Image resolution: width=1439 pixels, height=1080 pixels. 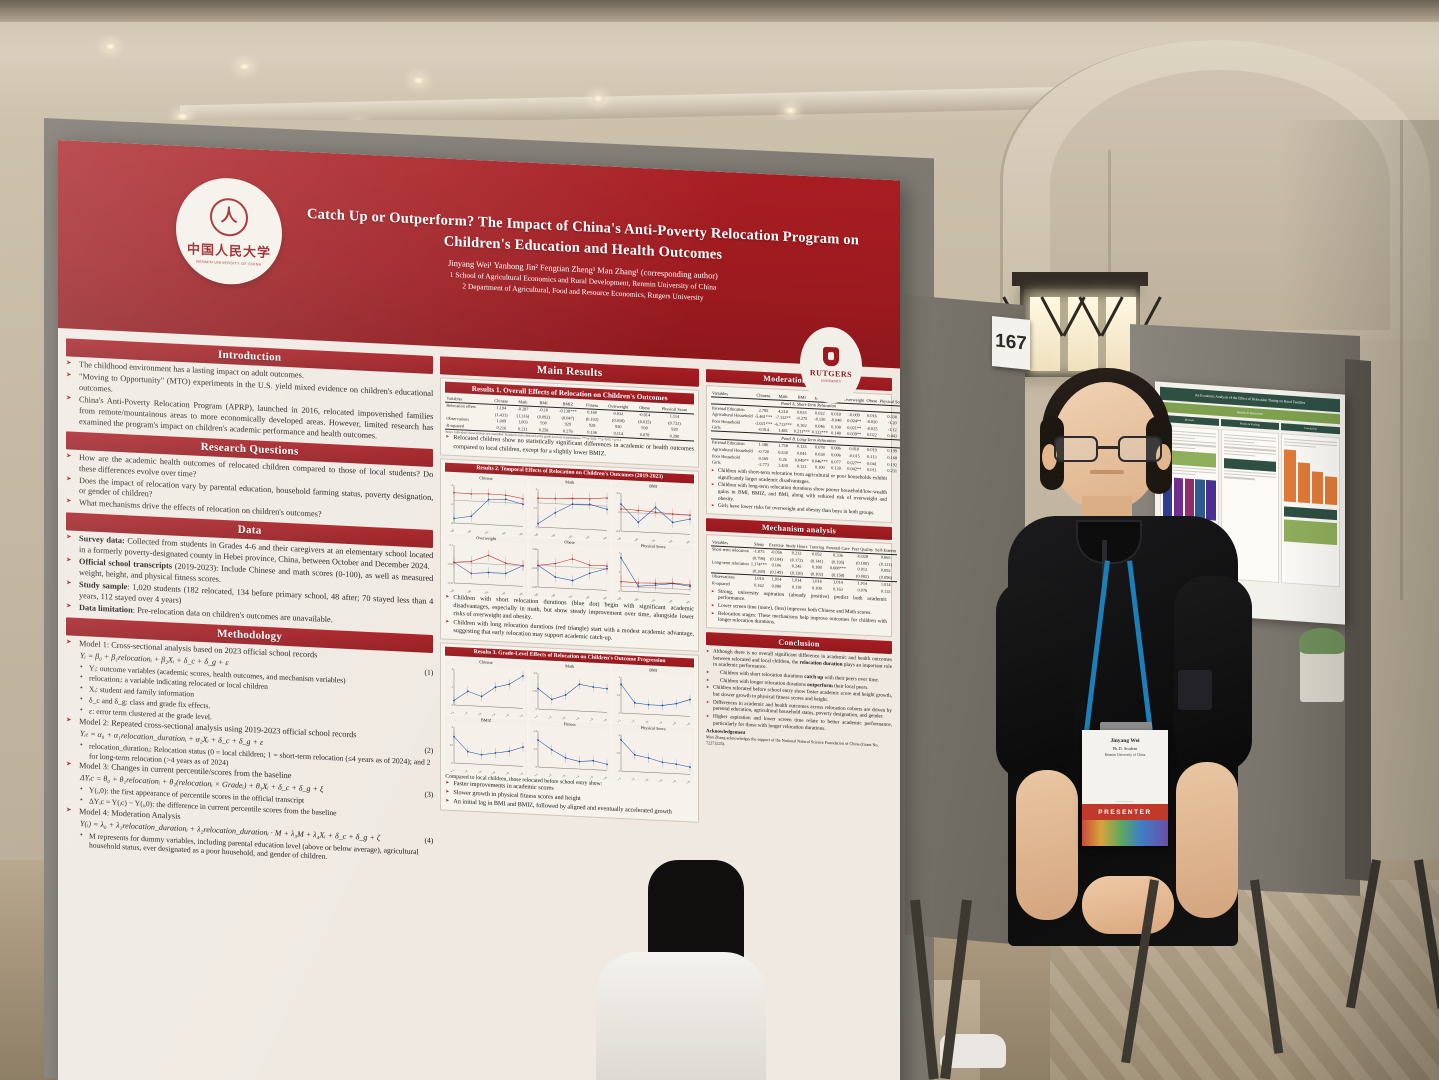 I want to click on shirt-collar, so click(x=1109, y=542).